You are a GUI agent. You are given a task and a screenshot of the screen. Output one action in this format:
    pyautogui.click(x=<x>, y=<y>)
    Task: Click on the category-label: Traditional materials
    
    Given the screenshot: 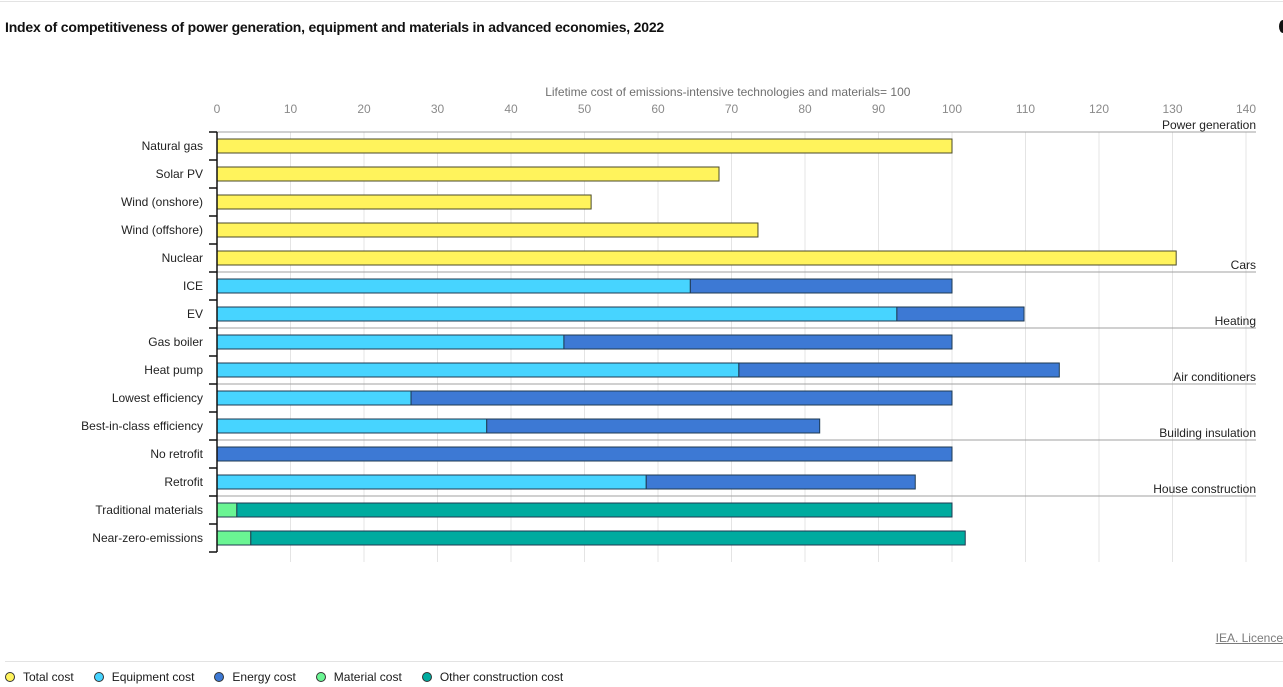 What is the action you would take?
    pyautogui.click(x=149, y=510)
    